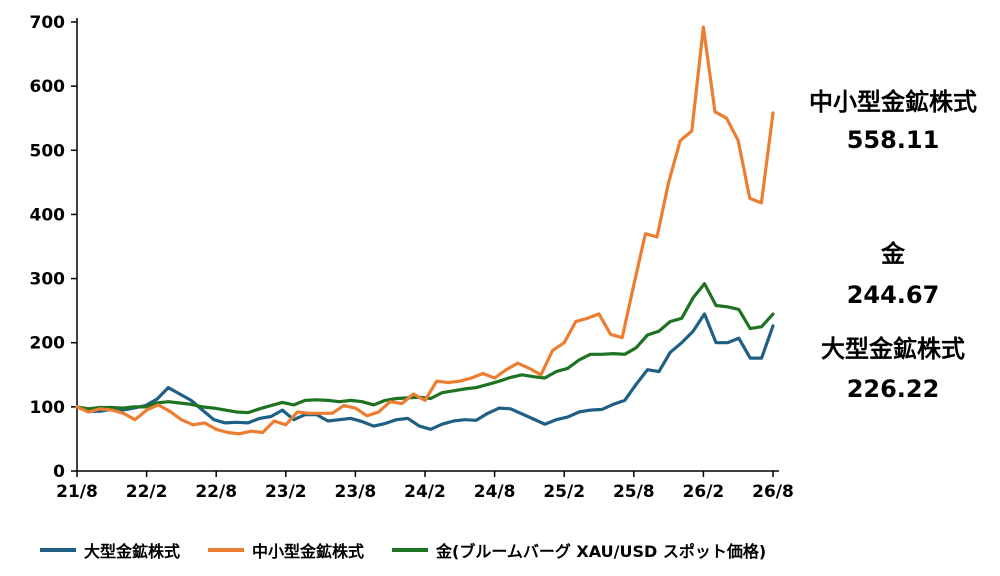  Describe the element at coordinates (54, 247) in the screenshot. I see `y-axis: 0 100 200 300 400 500 600 700` at that location.